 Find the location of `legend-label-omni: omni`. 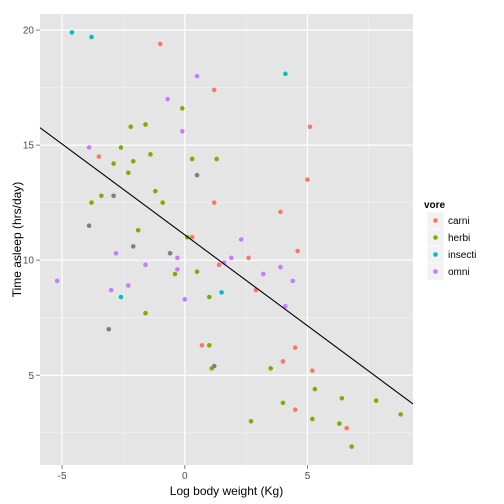

legend-label-omni: omni is located at coordinates (459, 272).